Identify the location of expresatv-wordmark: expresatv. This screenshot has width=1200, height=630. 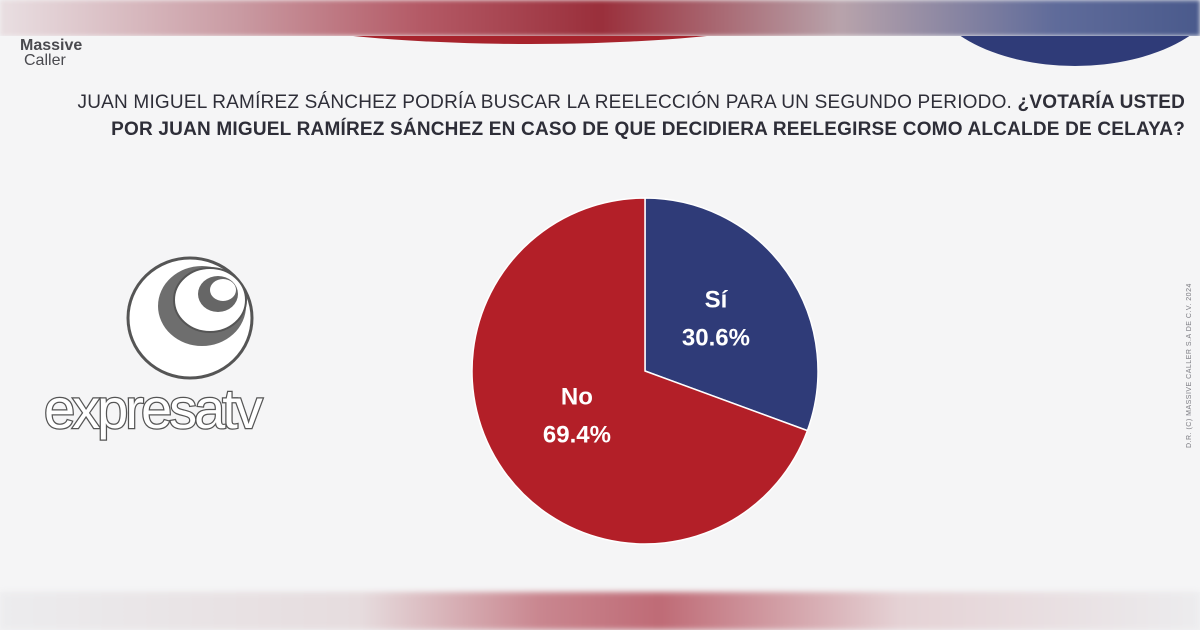
(153, 408).